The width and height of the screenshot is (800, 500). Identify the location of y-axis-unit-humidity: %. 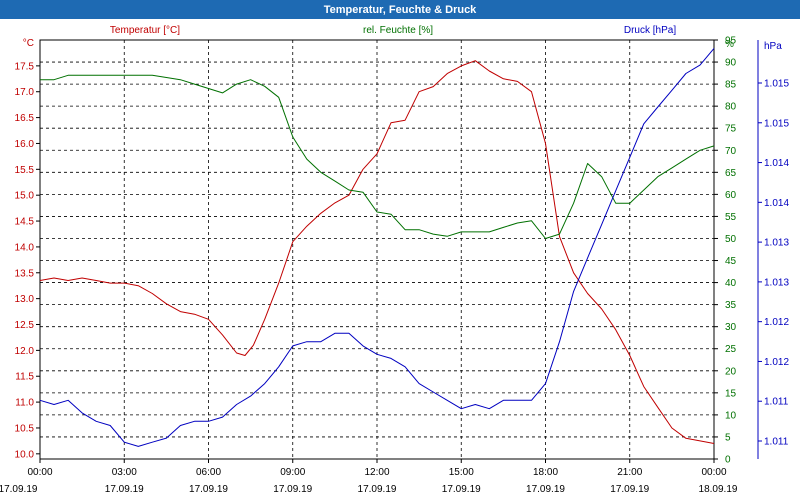
(729, 44).